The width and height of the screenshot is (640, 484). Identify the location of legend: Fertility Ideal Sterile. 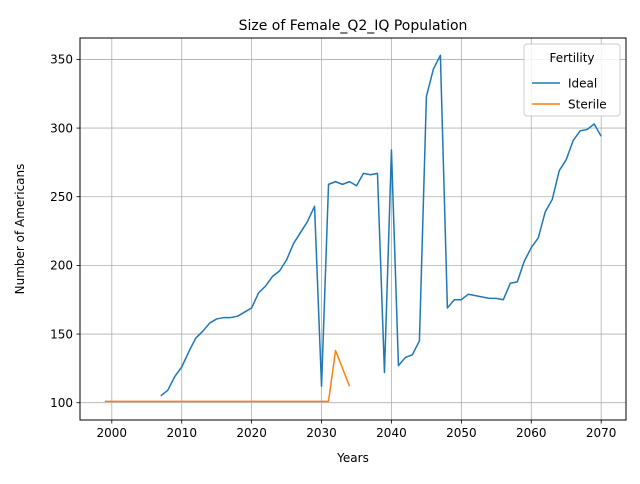
(572, 80).